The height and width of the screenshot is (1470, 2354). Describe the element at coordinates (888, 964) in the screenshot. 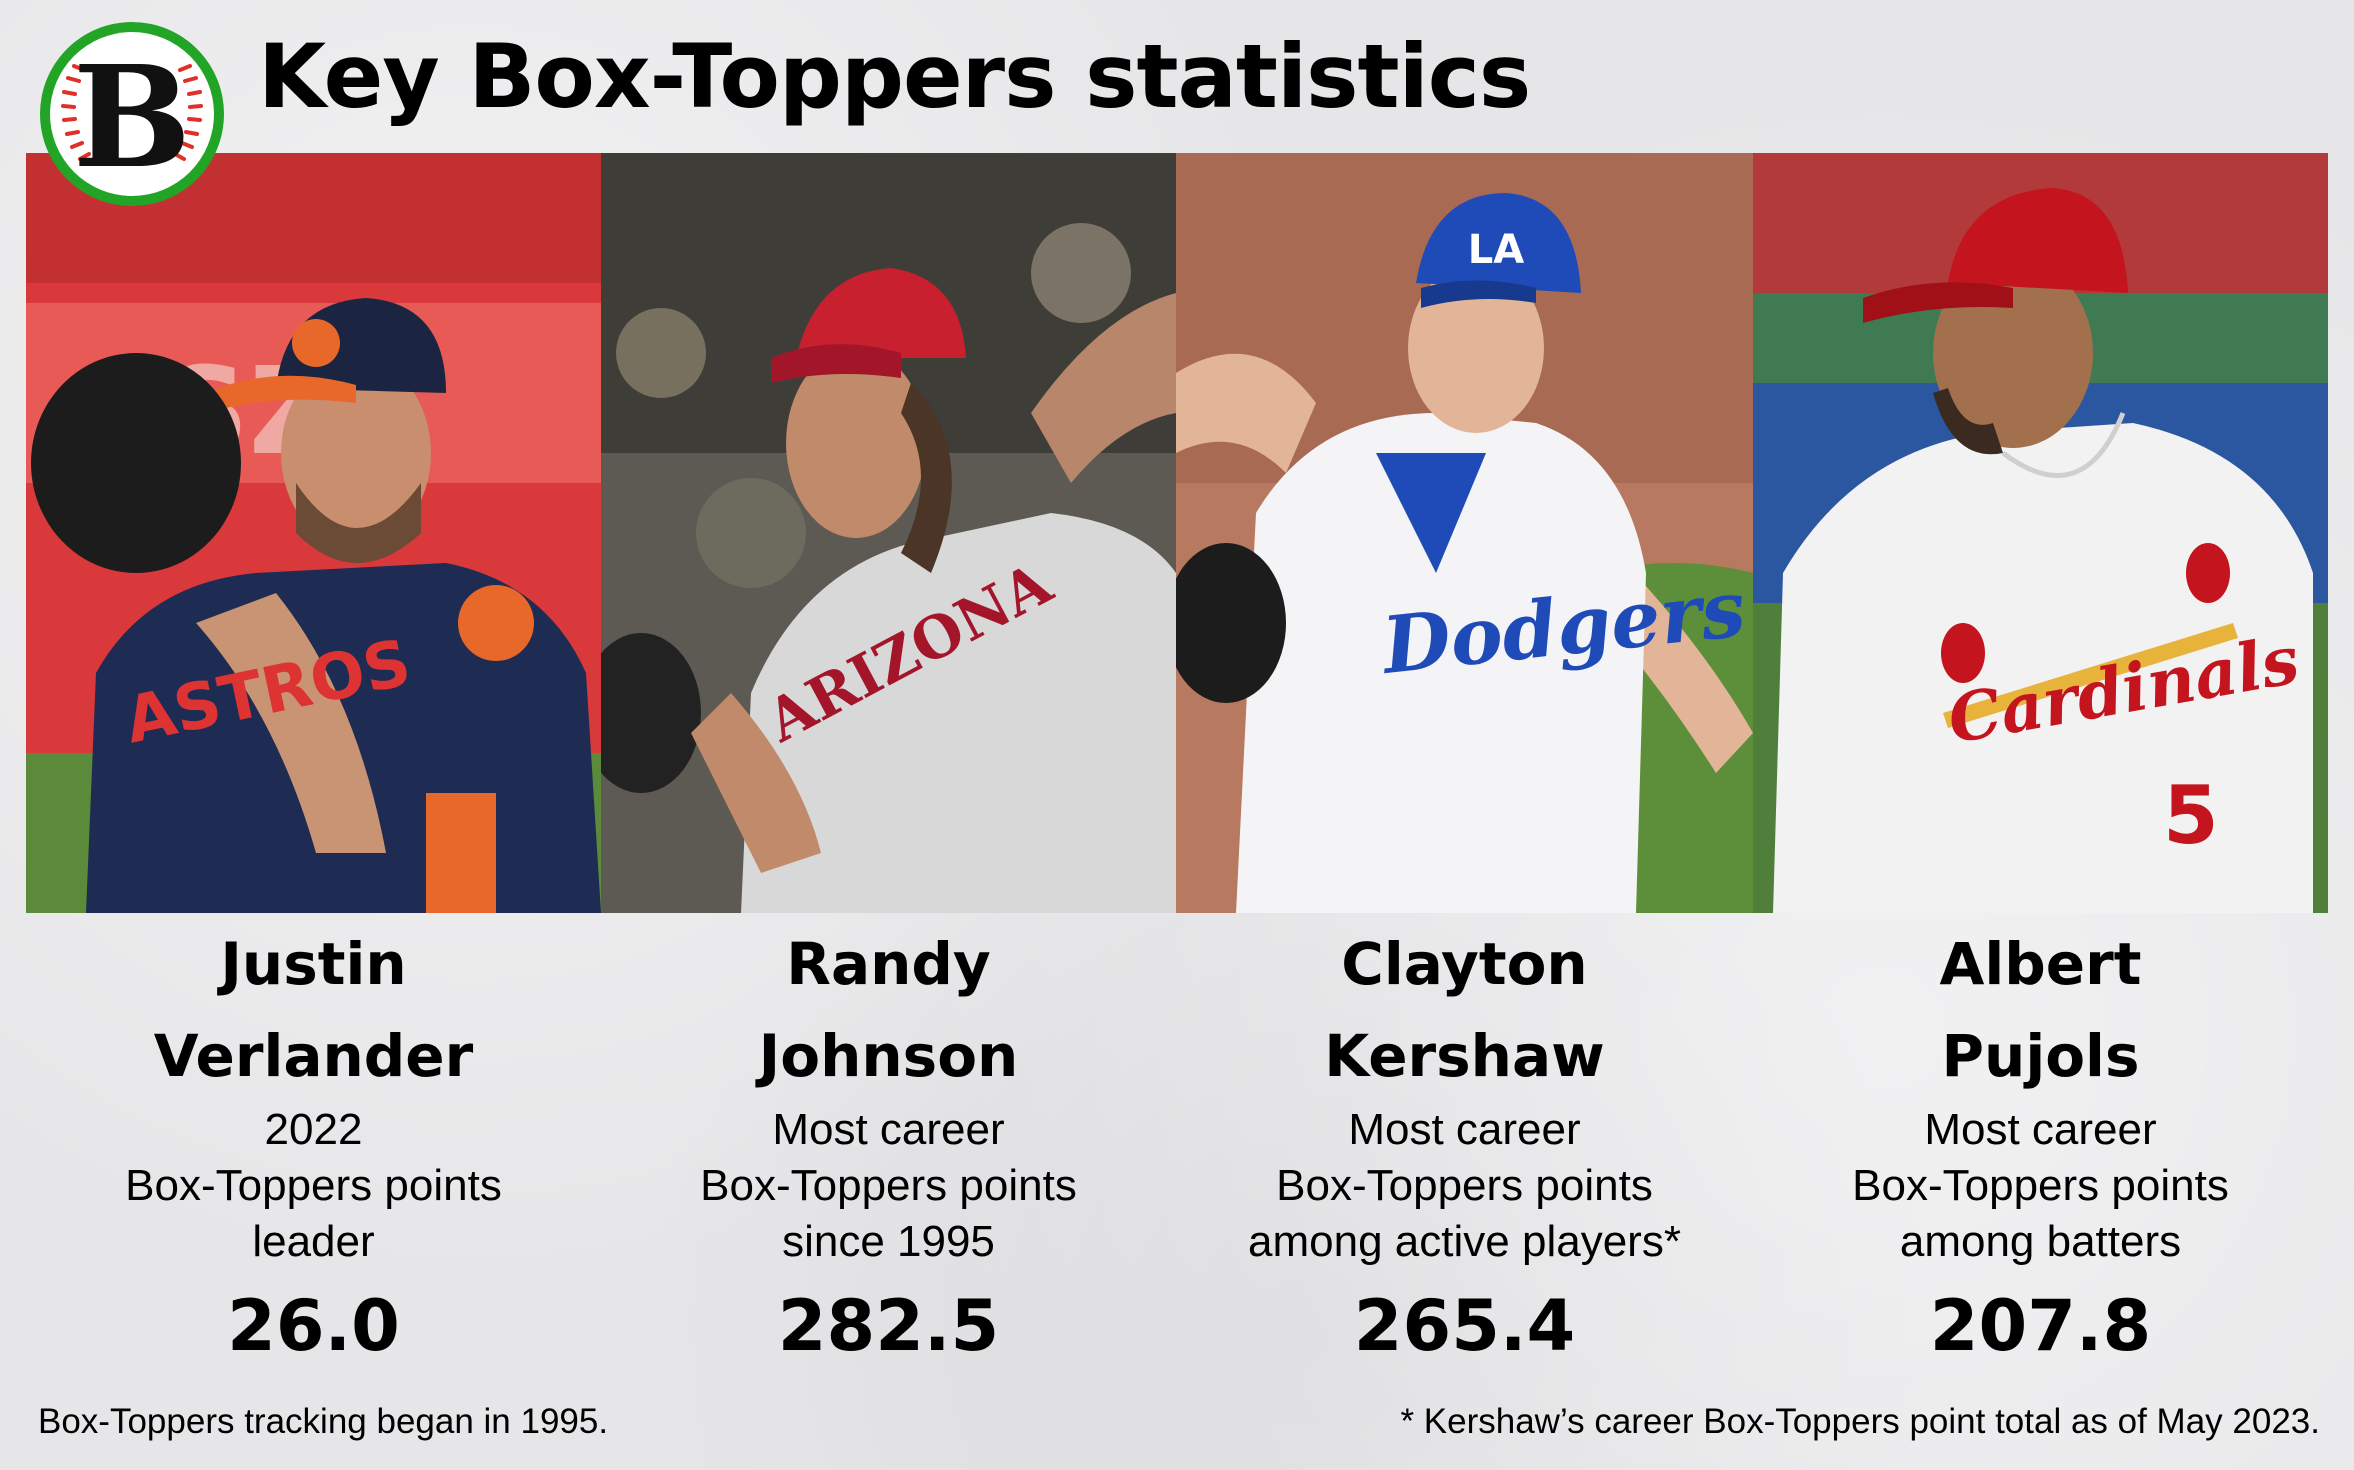

I see `player-name-line1: Randy` at that location.